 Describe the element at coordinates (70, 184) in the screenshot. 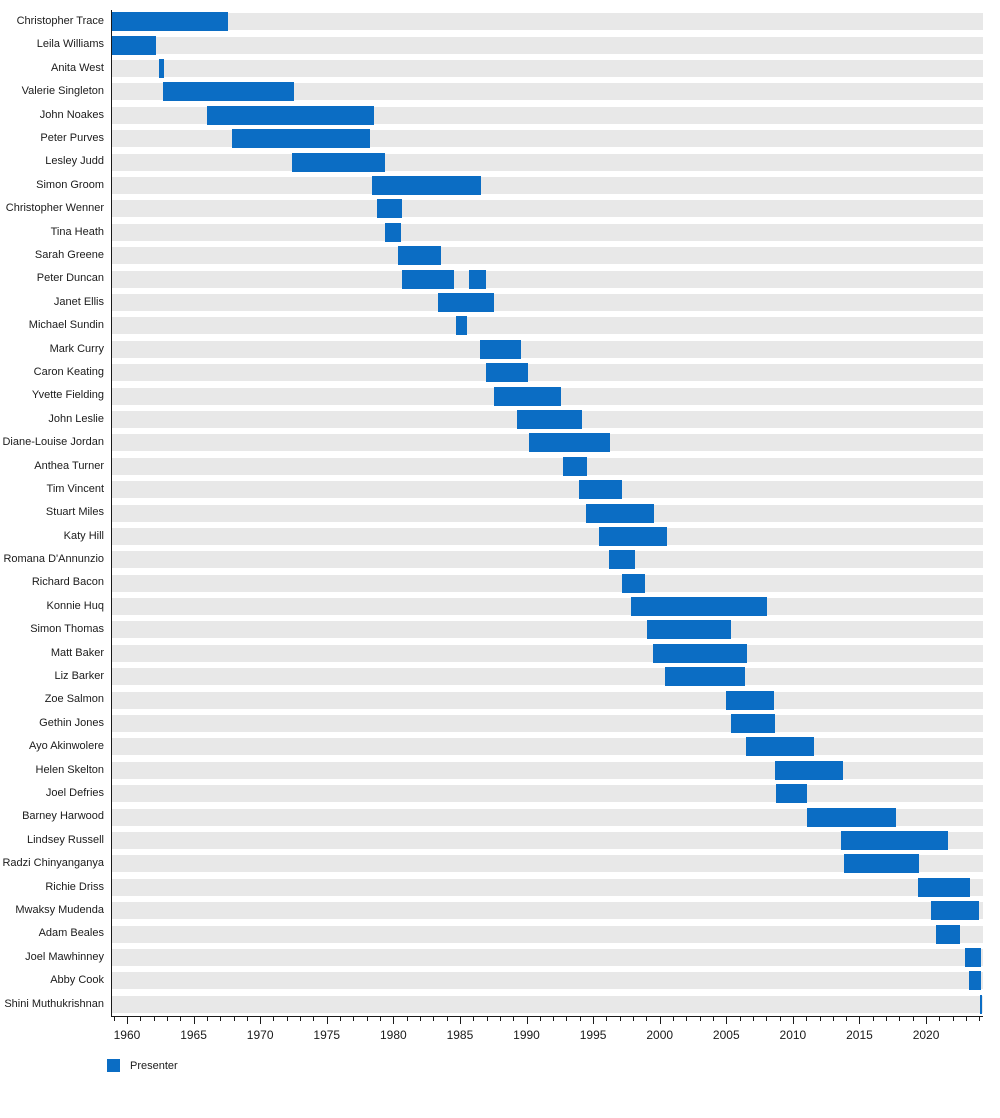

I see `presenter-label: Simon Groom` at that location.